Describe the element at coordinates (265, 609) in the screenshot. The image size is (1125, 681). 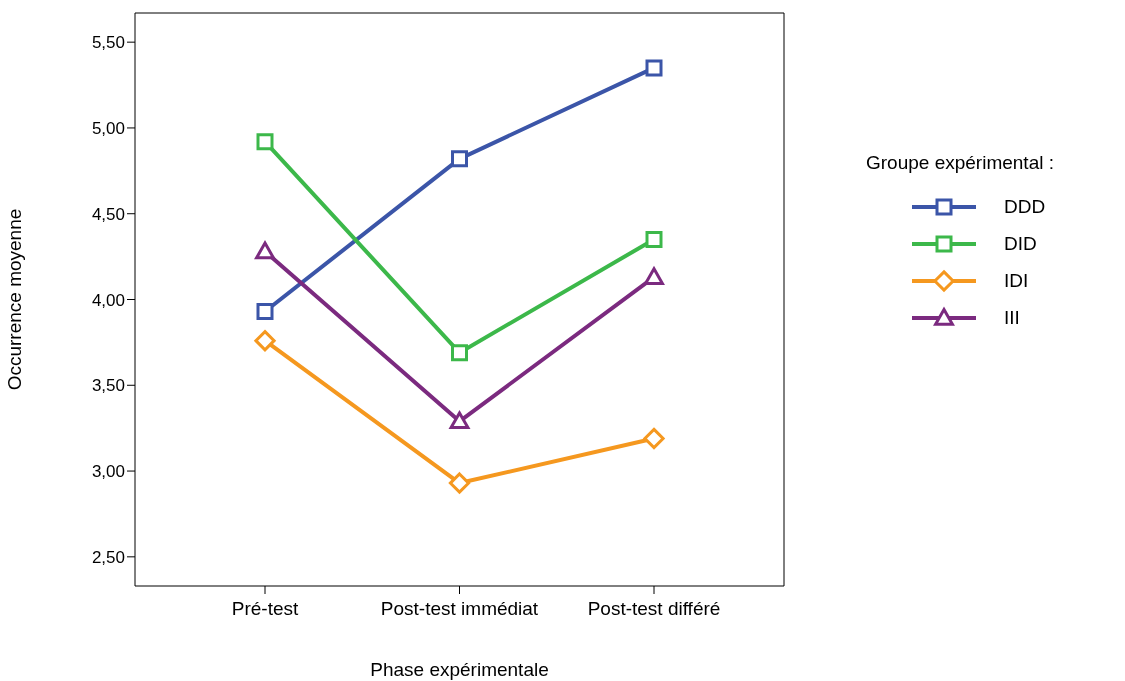
I see `x-tick-label: Pré-test` at that location.